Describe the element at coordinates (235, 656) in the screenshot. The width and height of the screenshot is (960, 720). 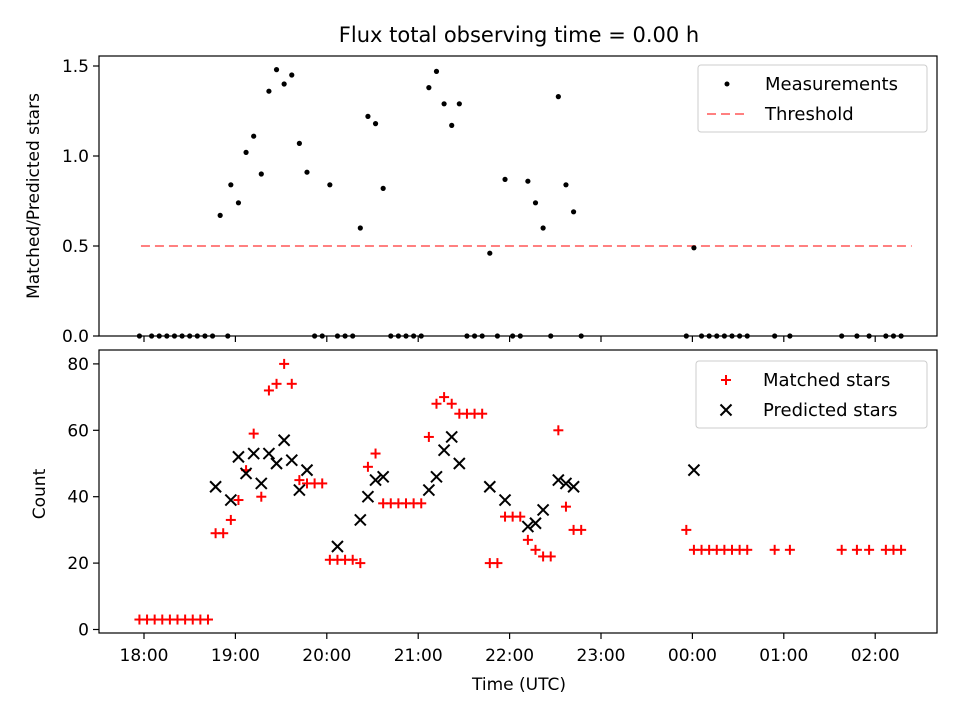
I see `x-tick-label: 19:00` at that location.